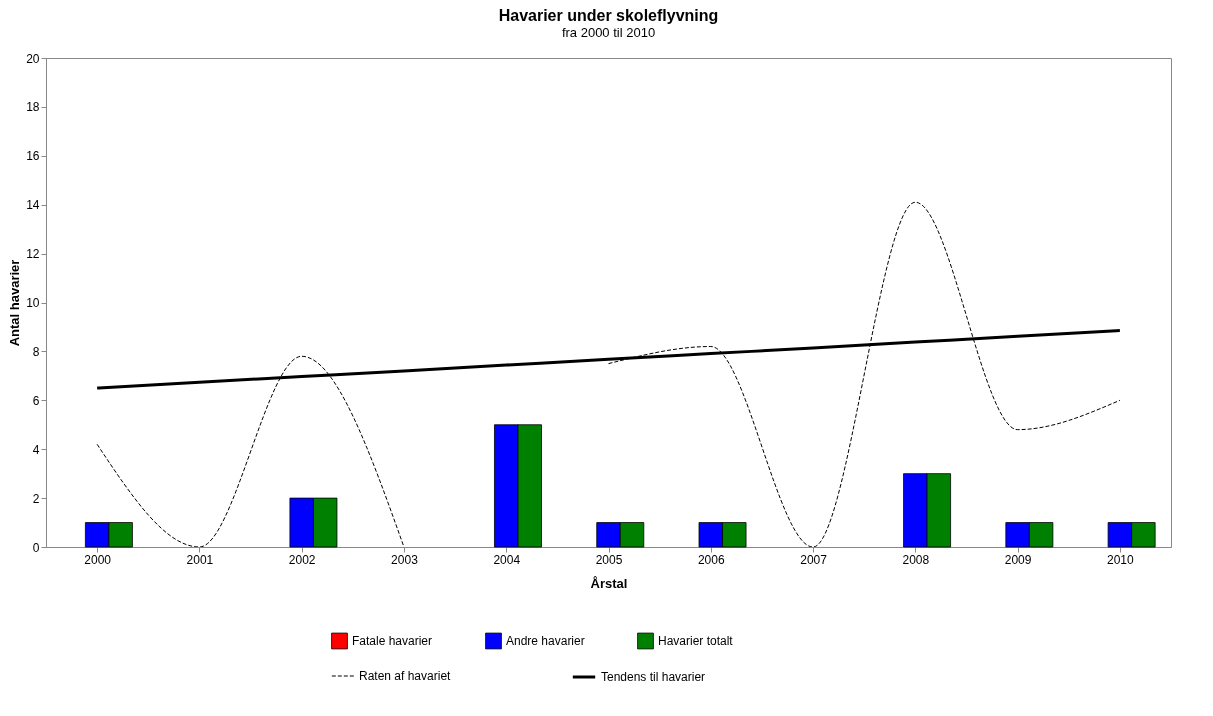 Image resolution: width=1213 pixels, height=716 pixels. What do you see at coordinates (405, 559) in the screenshot?
I see `x-tick-label: 2003` at bounding box center [405, 559].